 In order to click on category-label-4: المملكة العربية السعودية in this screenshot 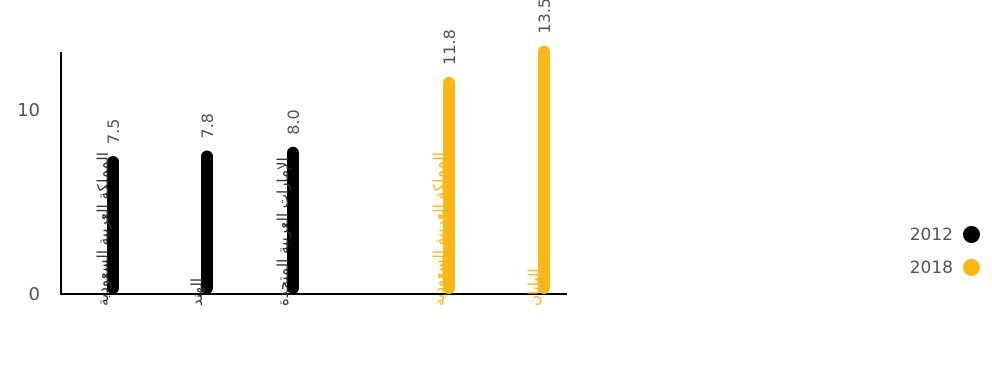, I will do `click(439, 229)`.